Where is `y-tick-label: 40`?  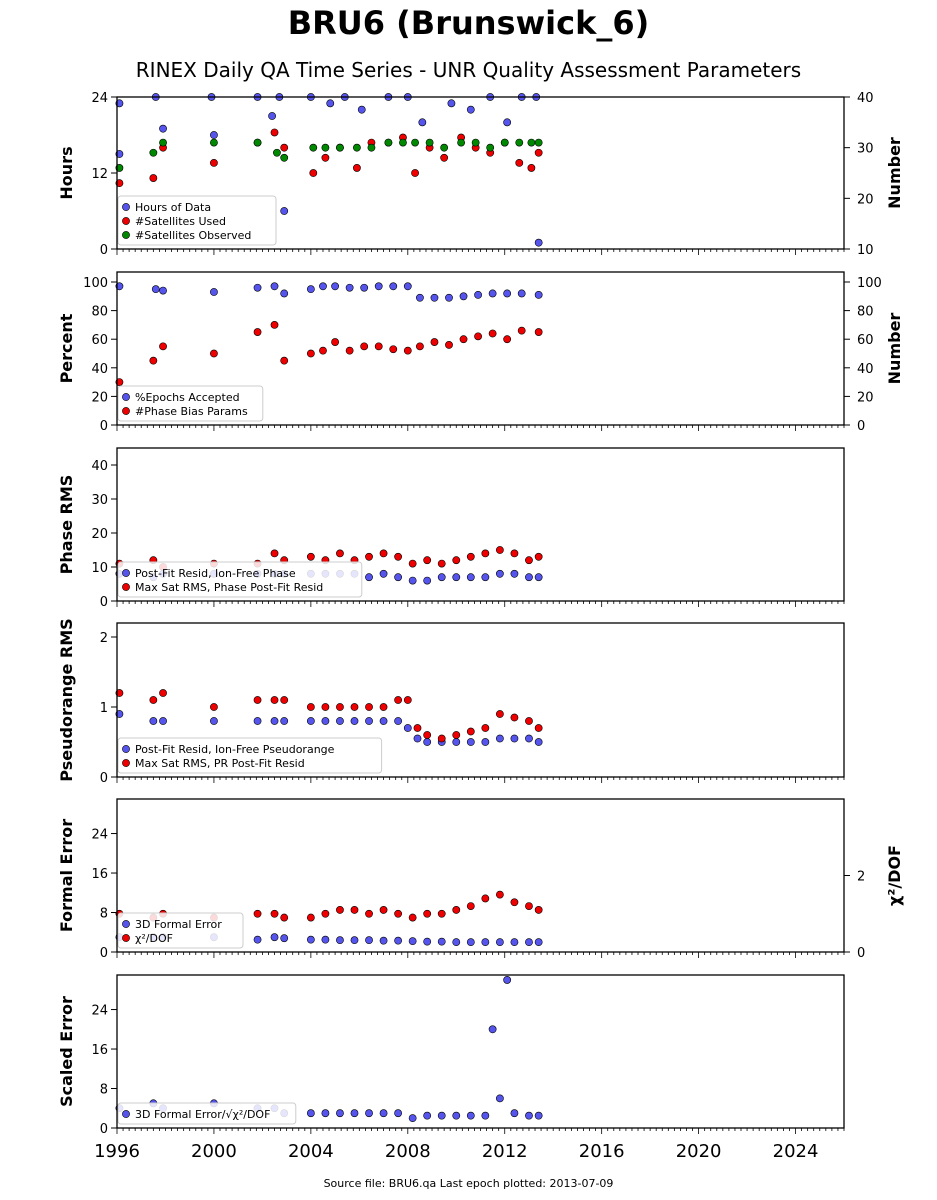 y-tick-label: 40 is located at coordinates (99, 369).